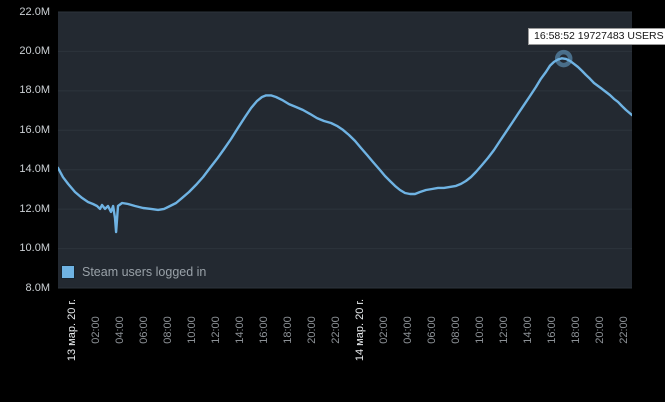 The width and height of the screenshot is (665, 402). Describe the element at coordinates (34, 11) in the screenshot. I see `y-tick-label: 22.0M` at that location.